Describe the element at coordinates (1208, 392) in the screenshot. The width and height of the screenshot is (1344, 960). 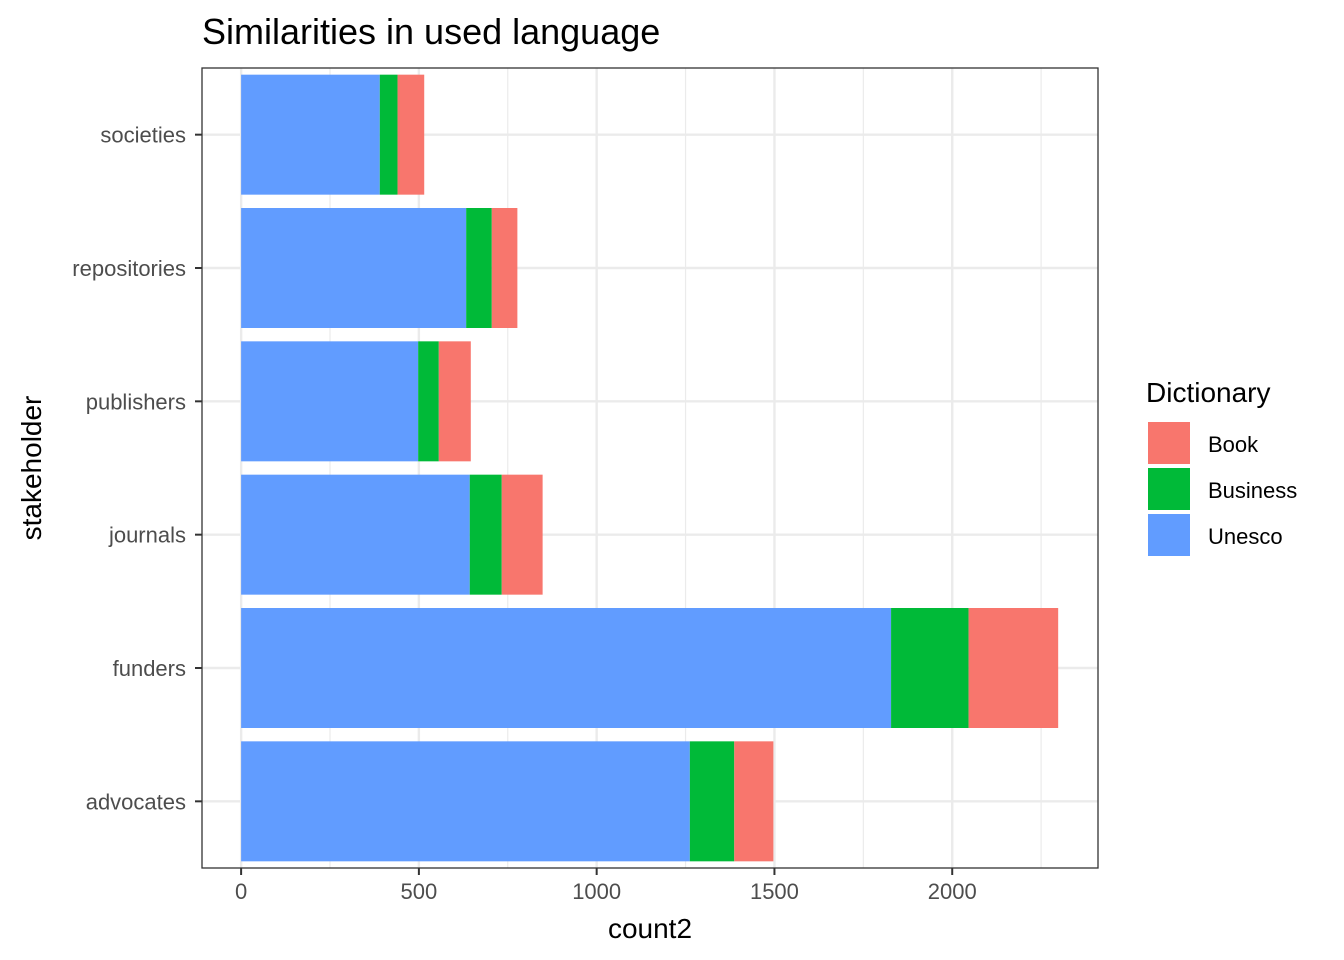
I see `legend-title: Dictionary` at that location.